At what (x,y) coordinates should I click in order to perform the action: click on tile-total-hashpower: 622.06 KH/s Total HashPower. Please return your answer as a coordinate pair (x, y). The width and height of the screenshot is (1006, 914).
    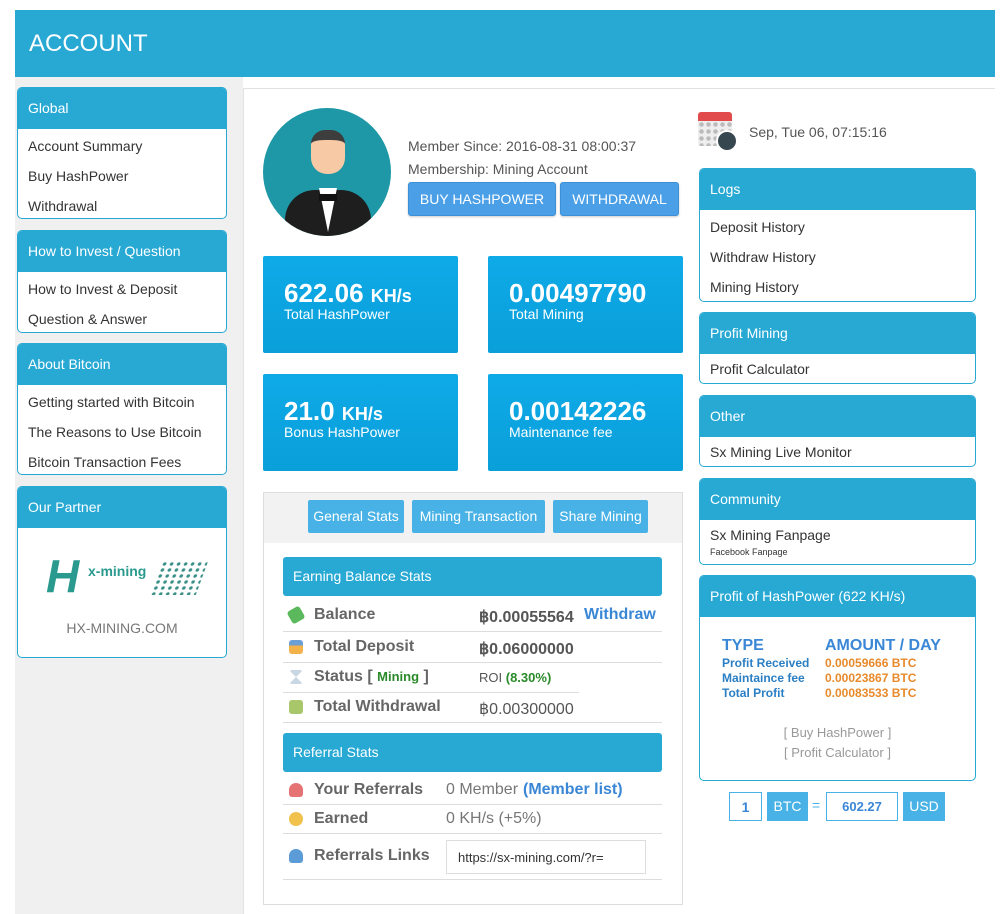
    Looking at the image, I should click on (360, 304).